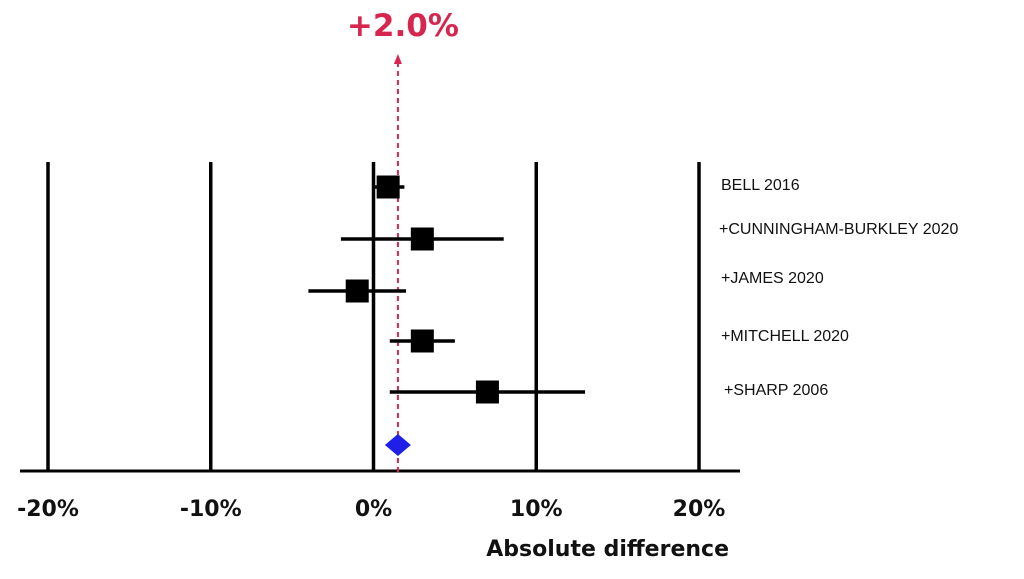 The height and width of the screenshot is (579, 1024). Describe the element at coordinates (699, 509) in the screenshot. I see `x-tick-label: 20%` at that location.